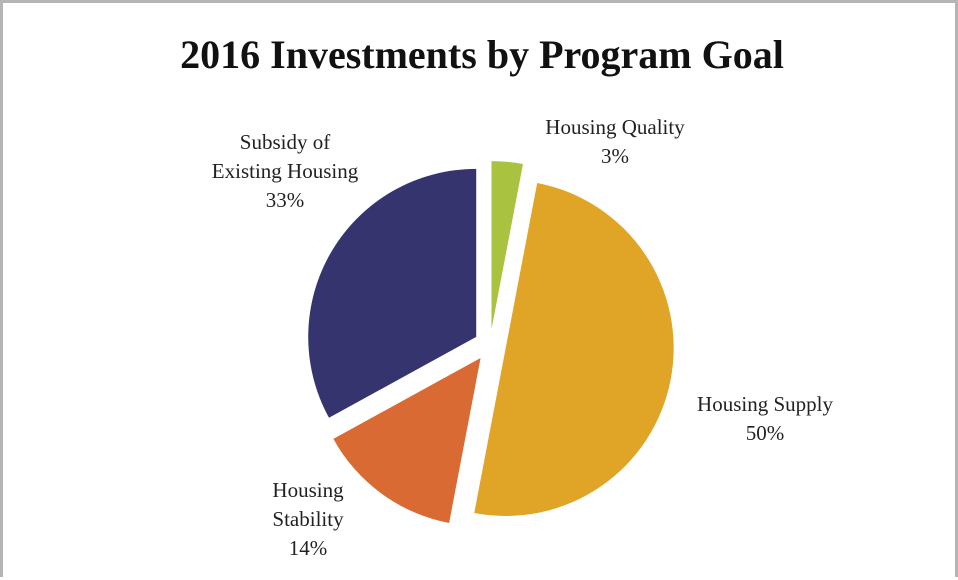  What do you see at coordinates (615, 127) in the screenshot?
I see `slice-label: Housing Quality` at bounding box center [615, 127].